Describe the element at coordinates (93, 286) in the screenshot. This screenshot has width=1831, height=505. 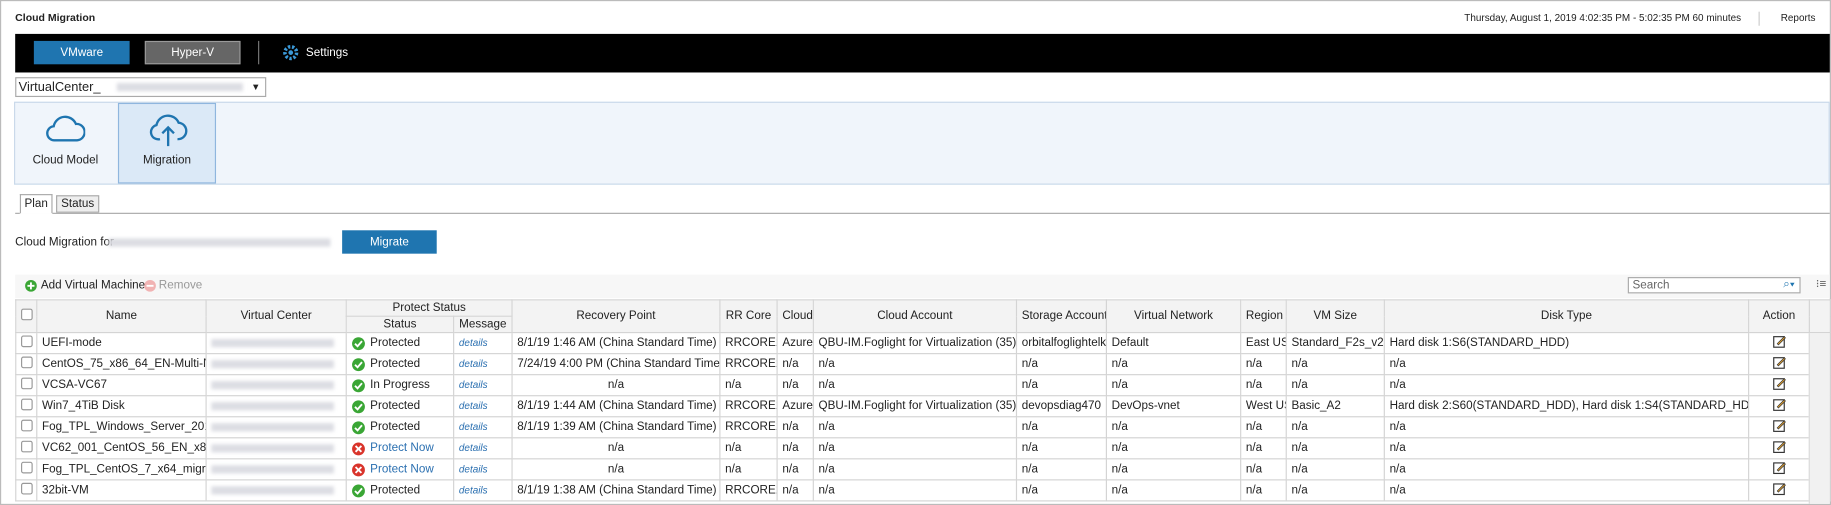
I see `add-vm: Add Virtual Machine` at that location.